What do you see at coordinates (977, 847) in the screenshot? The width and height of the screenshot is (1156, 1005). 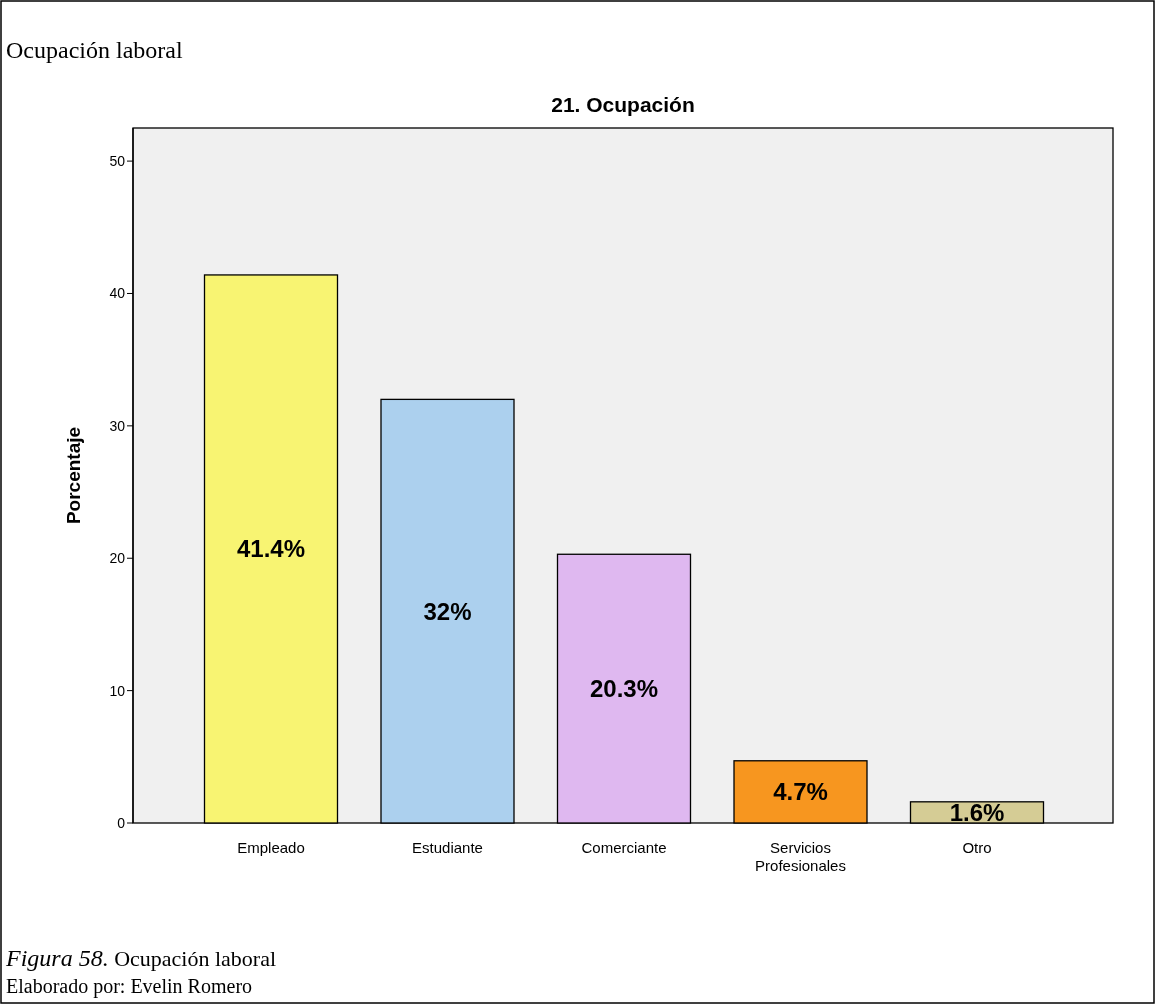 I see `x-tick-label: Otro` at bounding box center [977, 847].